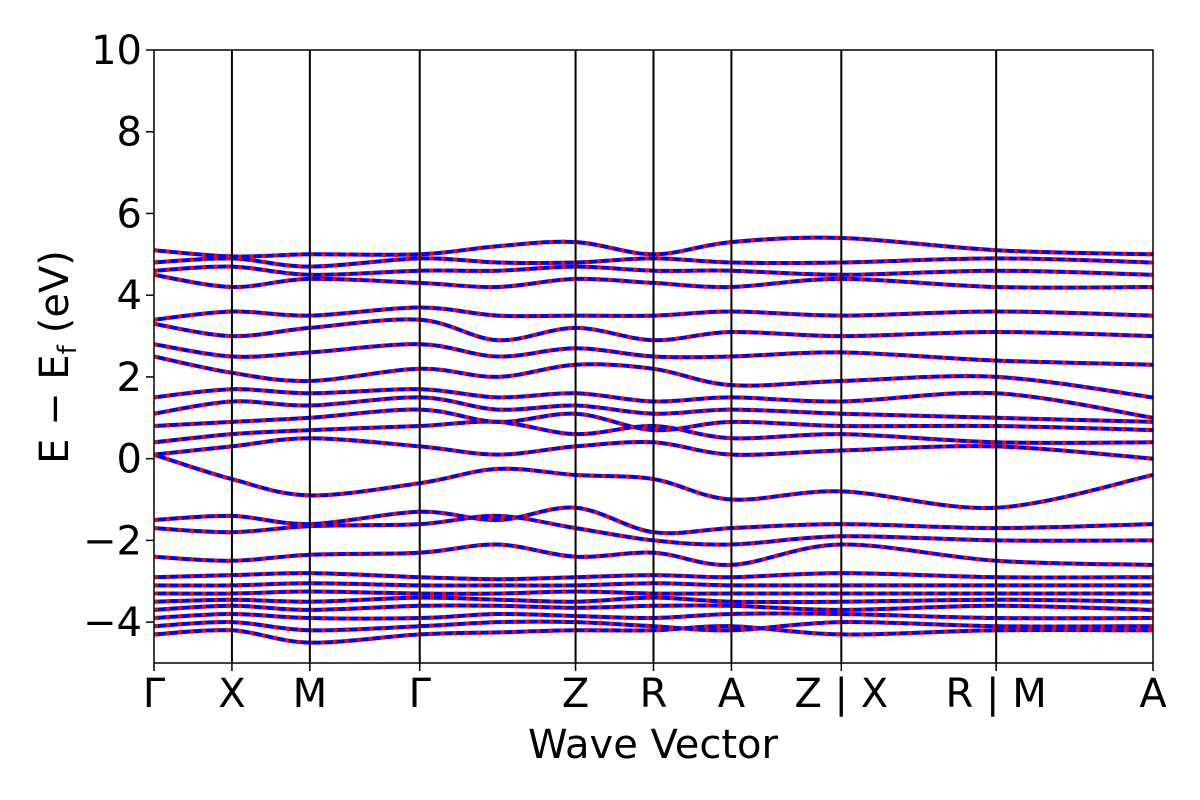 This screenshot has width=1200, height=800. What do you see at coordinates (129, 214) in the screenshot?
I see `y-tick-label: 6` at bounding box center [129, 214].